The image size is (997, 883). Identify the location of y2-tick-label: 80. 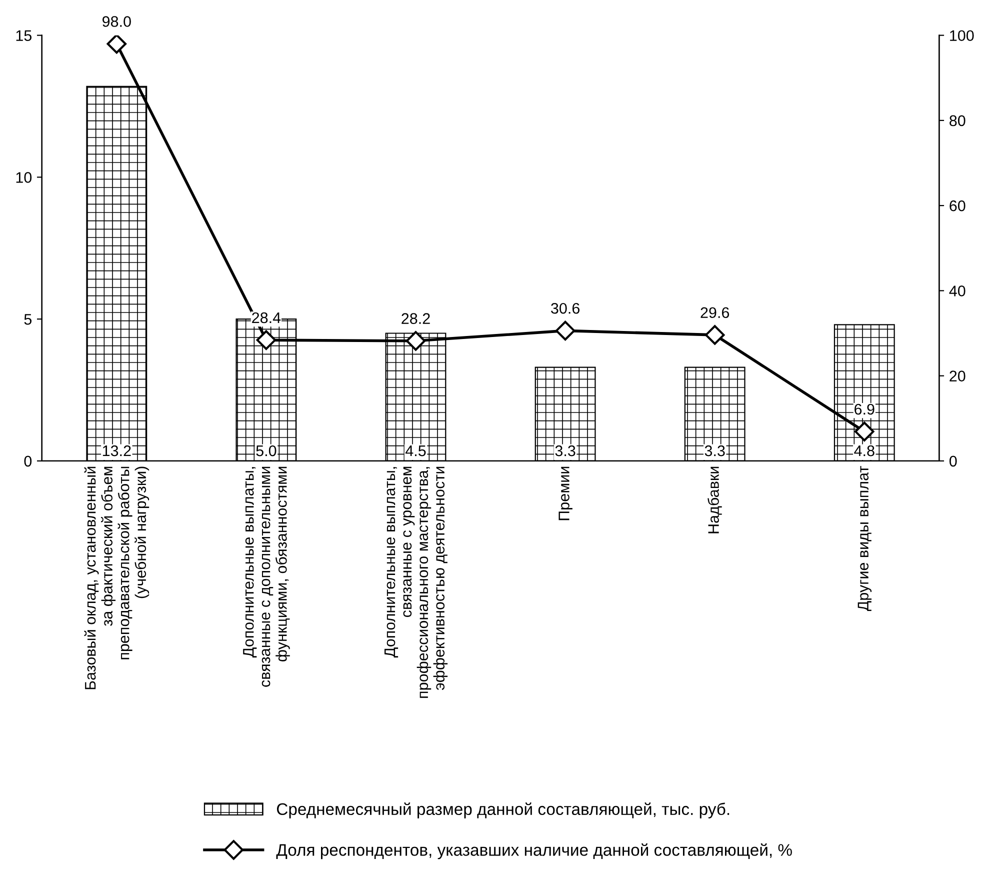
(958, 120).